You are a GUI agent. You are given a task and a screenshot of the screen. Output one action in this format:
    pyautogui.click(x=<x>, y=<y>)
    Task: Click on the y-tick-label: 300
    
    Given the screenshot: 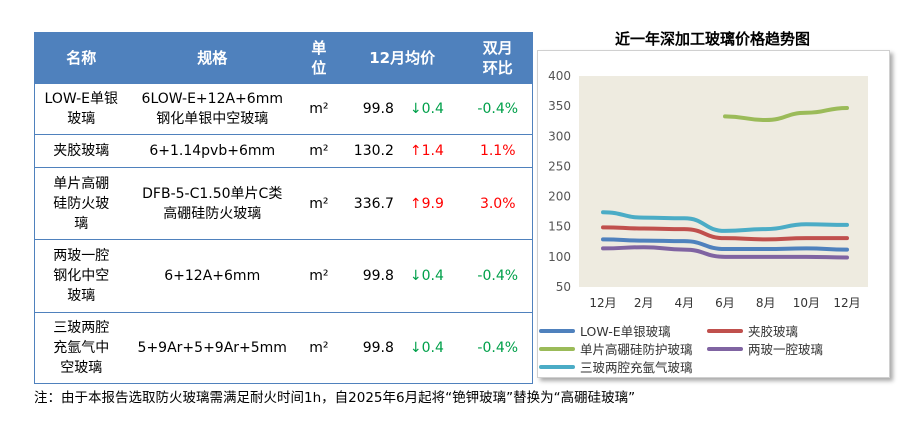 What is the action you would take?
    pyautogui.click(x=559, y=136)
    